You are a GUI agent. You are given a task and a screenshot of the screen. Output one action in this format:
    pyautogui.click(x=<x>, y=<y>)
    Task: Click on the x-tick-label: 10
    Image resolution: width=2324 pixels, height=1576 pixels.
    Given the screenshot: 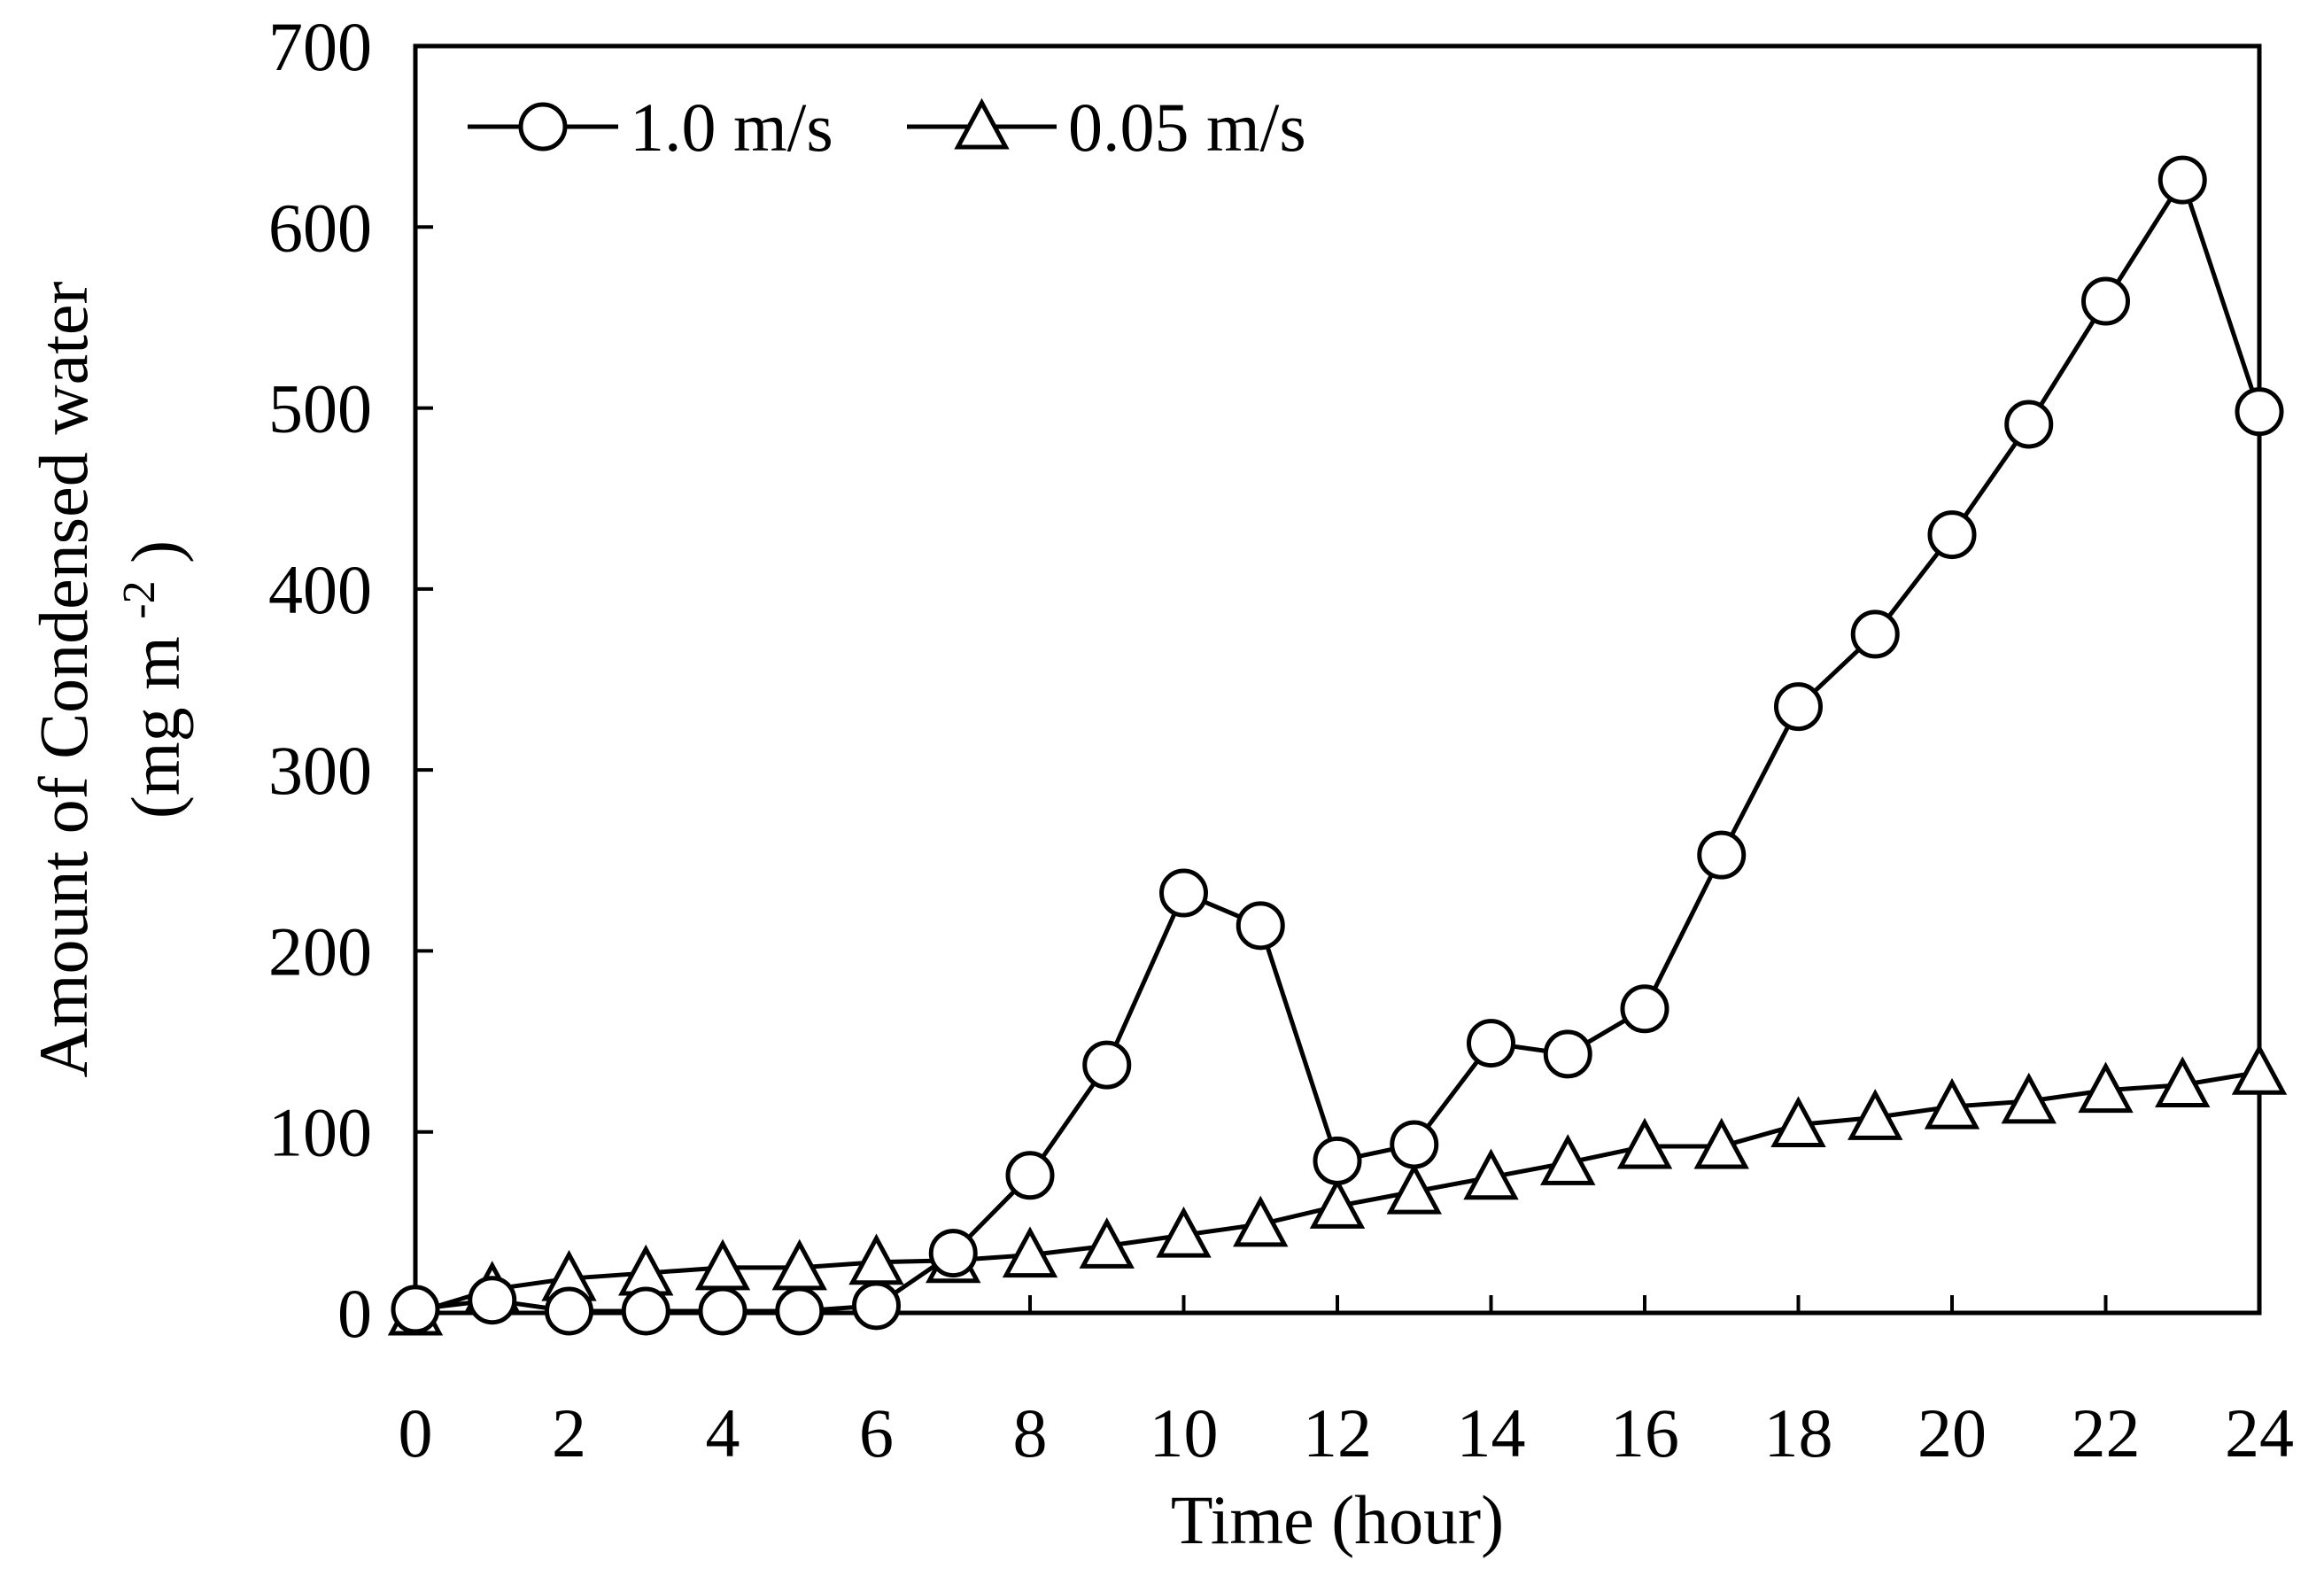 What is the action you would take?
    pyautogui.click(x=1184, y=1433)
    